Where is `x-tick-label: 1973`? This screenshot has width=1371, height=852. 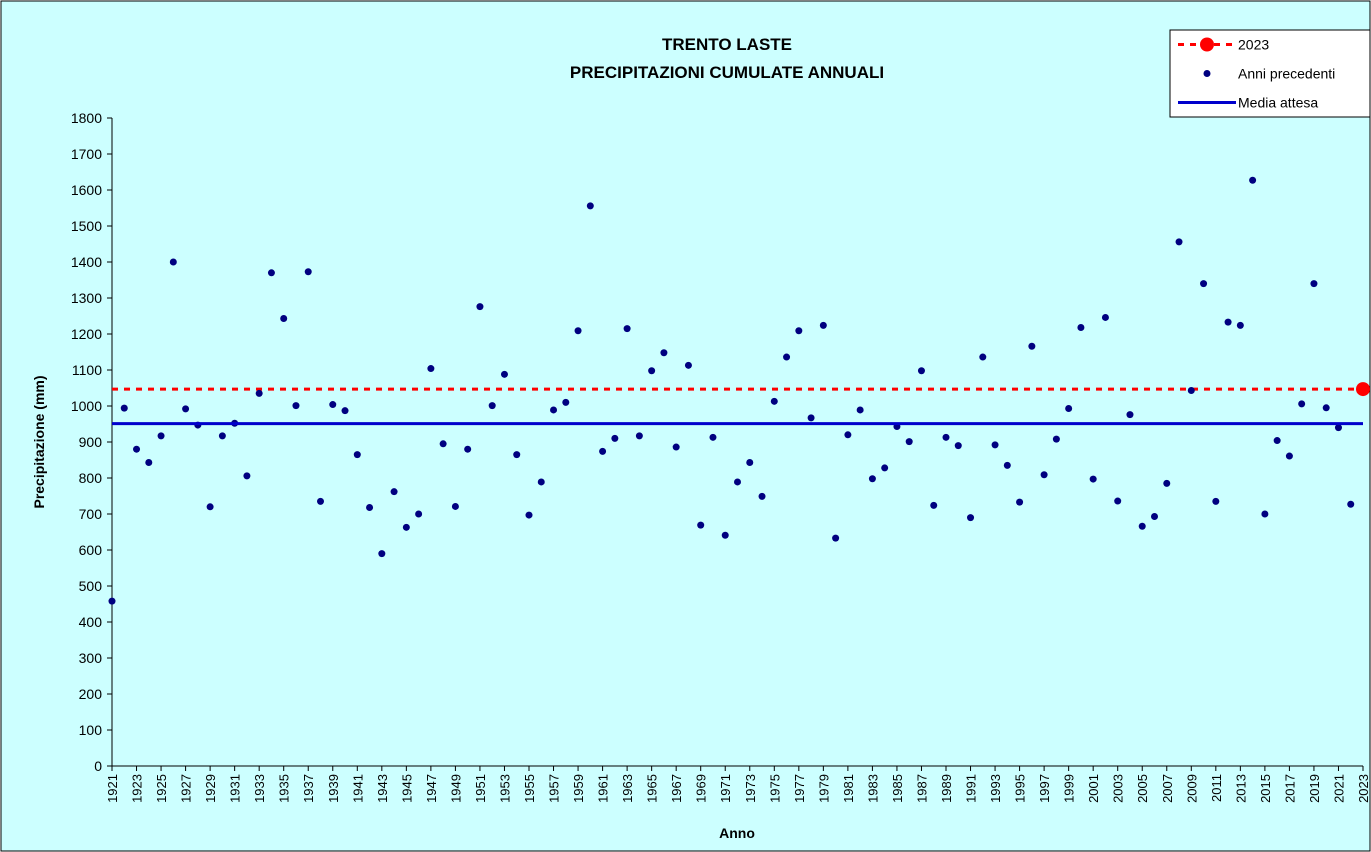
x-tick-label: 1973 is located at coordinates (750, 788).